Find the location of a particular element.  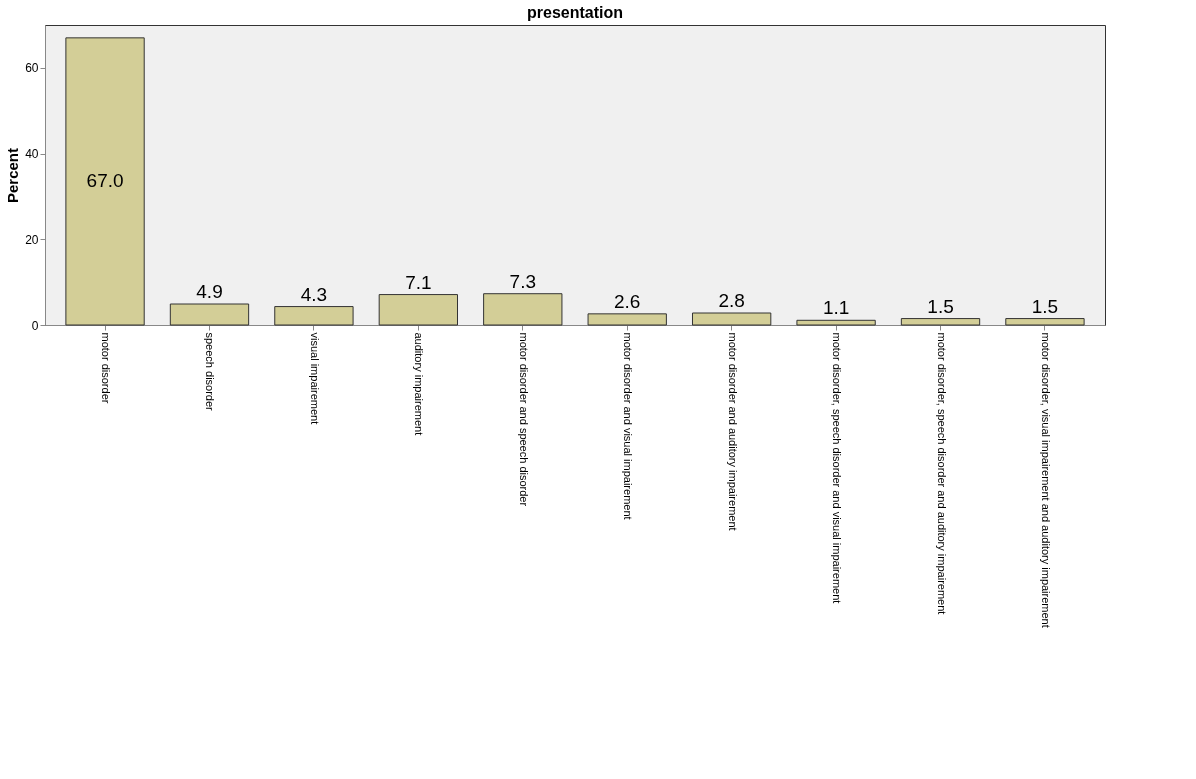

data-label: 7.3 is located at coordinates (522, 281).